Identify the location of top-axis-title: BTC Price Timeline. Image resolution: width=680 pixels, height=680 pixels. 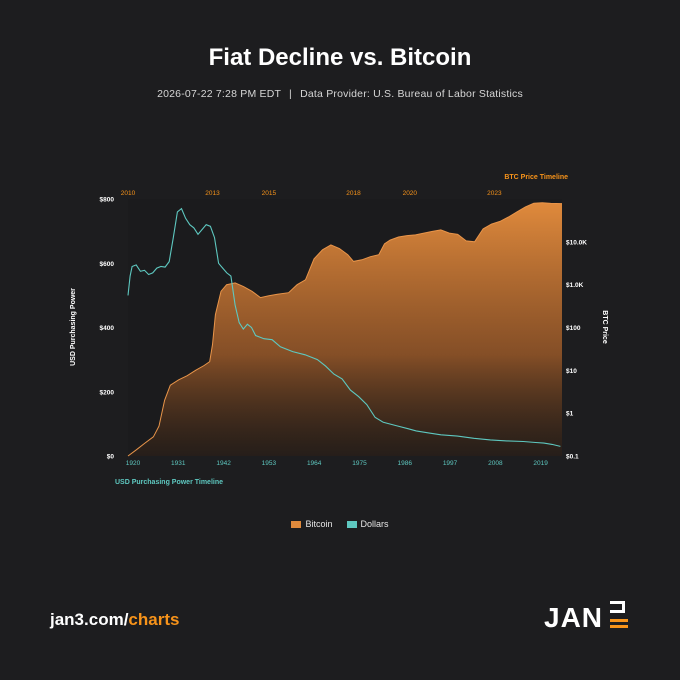
(536, 177).